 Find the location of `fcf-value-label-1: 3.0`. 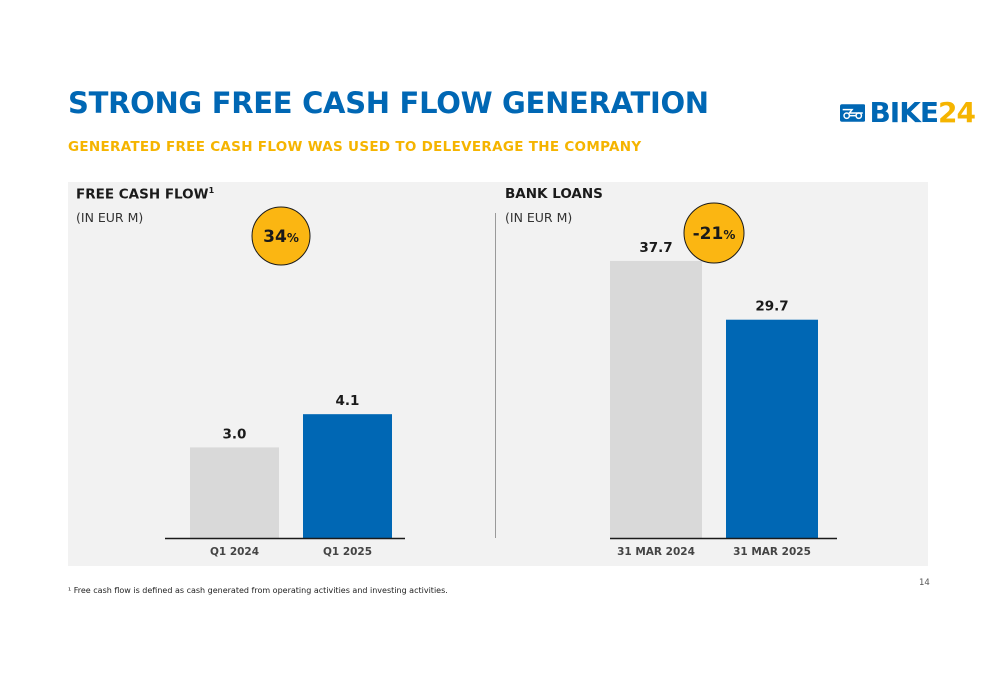

fcf-value-label-1: 3.0 is located at coordinates (235, 434).